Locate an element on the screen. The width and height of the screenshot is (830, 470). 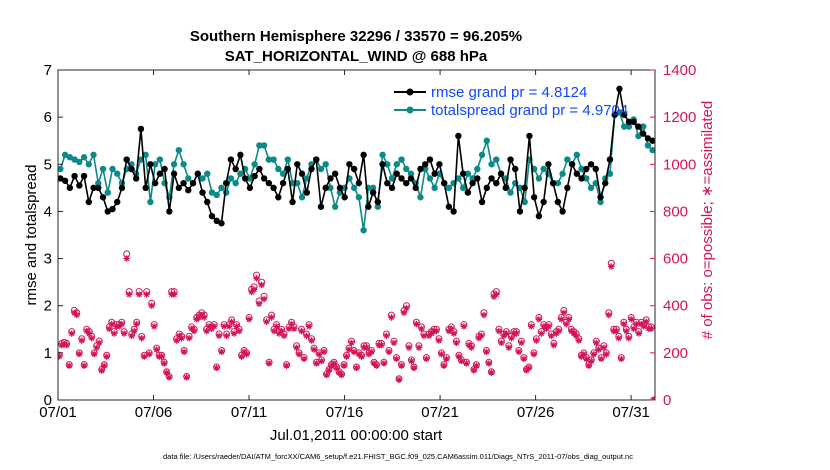
y-tick-label: 2 is located at coordinates (48, 306).